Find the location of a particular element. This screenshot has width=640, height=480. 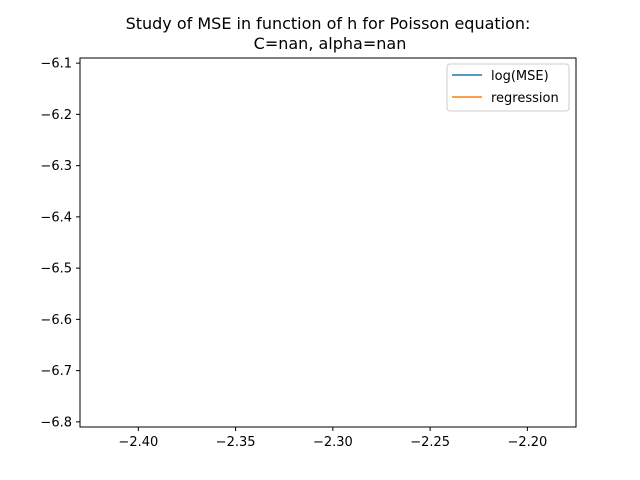

x-tick-label: −2.25 is located at coordinates (430, 442).